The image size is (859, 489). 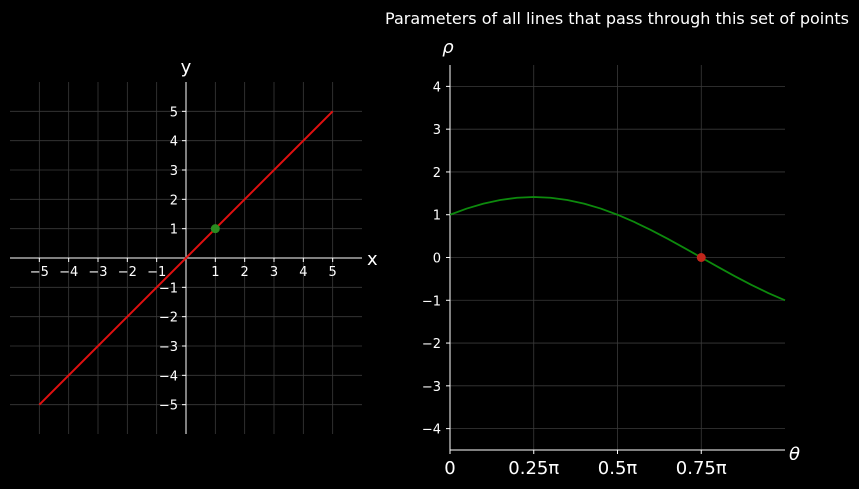 What do you see at coordinates (97, 272) in the screenshot?
I see `x-tick-label: −3` at bounding box center [97, 272].